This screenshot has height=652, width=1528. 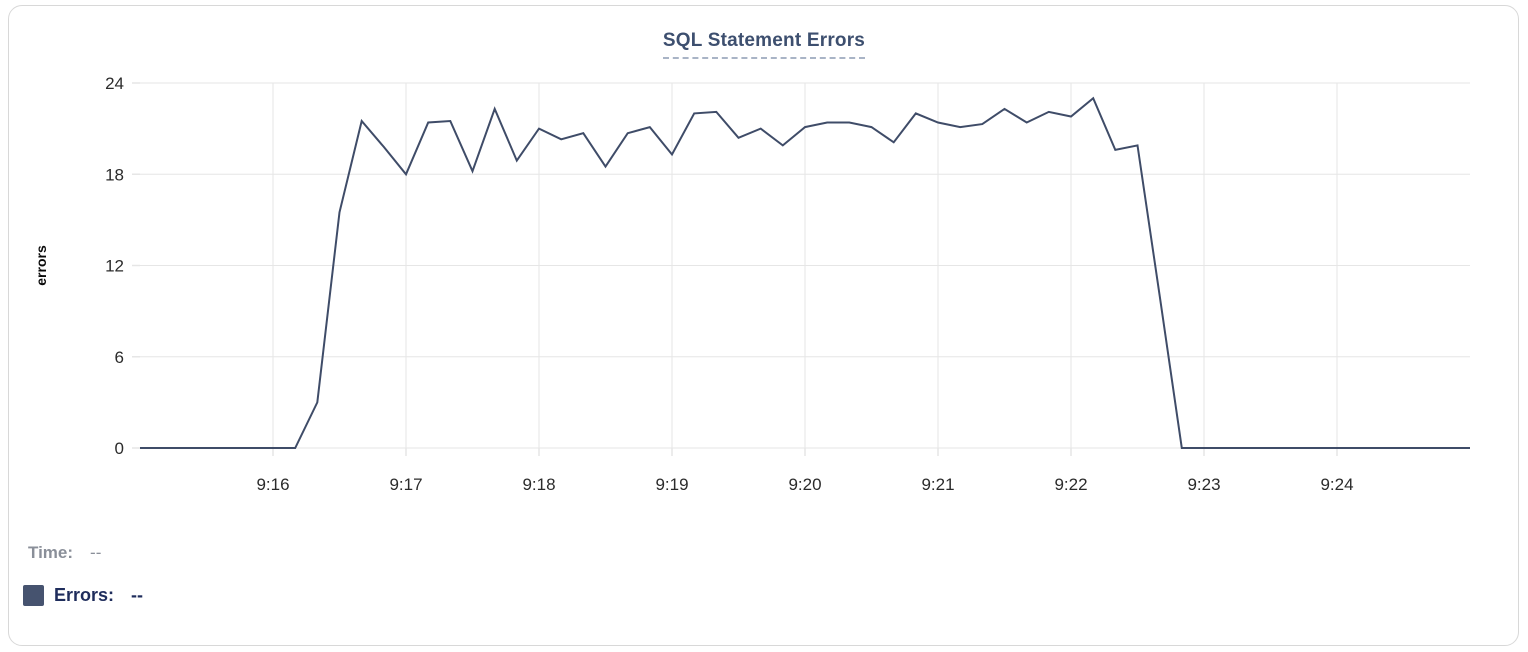 I want to click on chart-title-link: SQL Statement Errors, so click(x=764, y=44).